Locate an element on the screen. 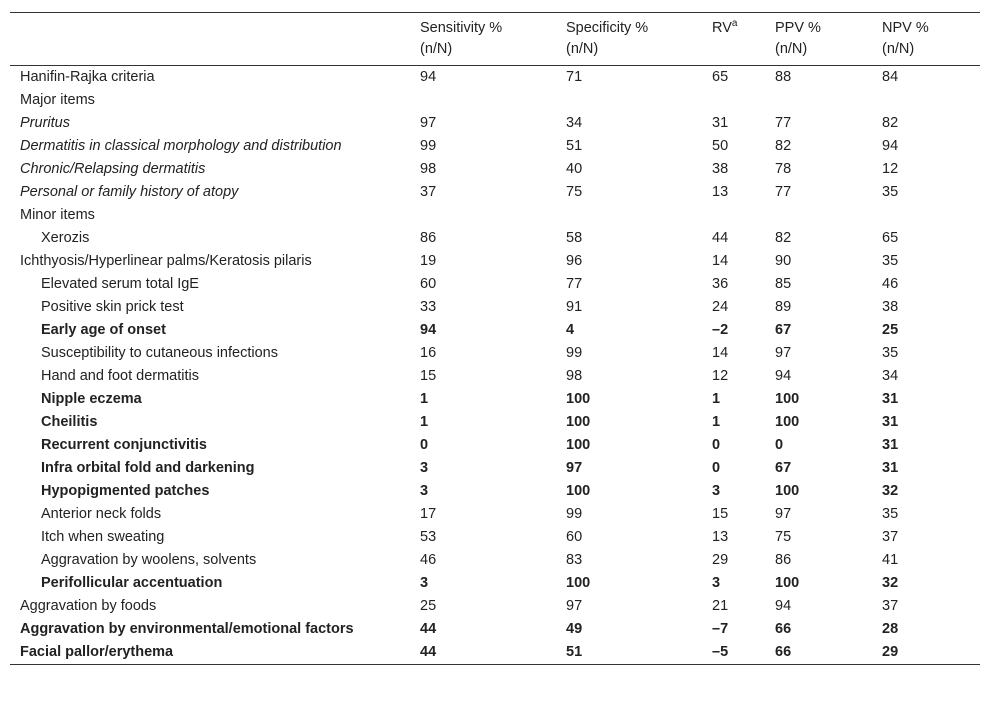  value-cell: 65 is located at coordinates (720, 77).